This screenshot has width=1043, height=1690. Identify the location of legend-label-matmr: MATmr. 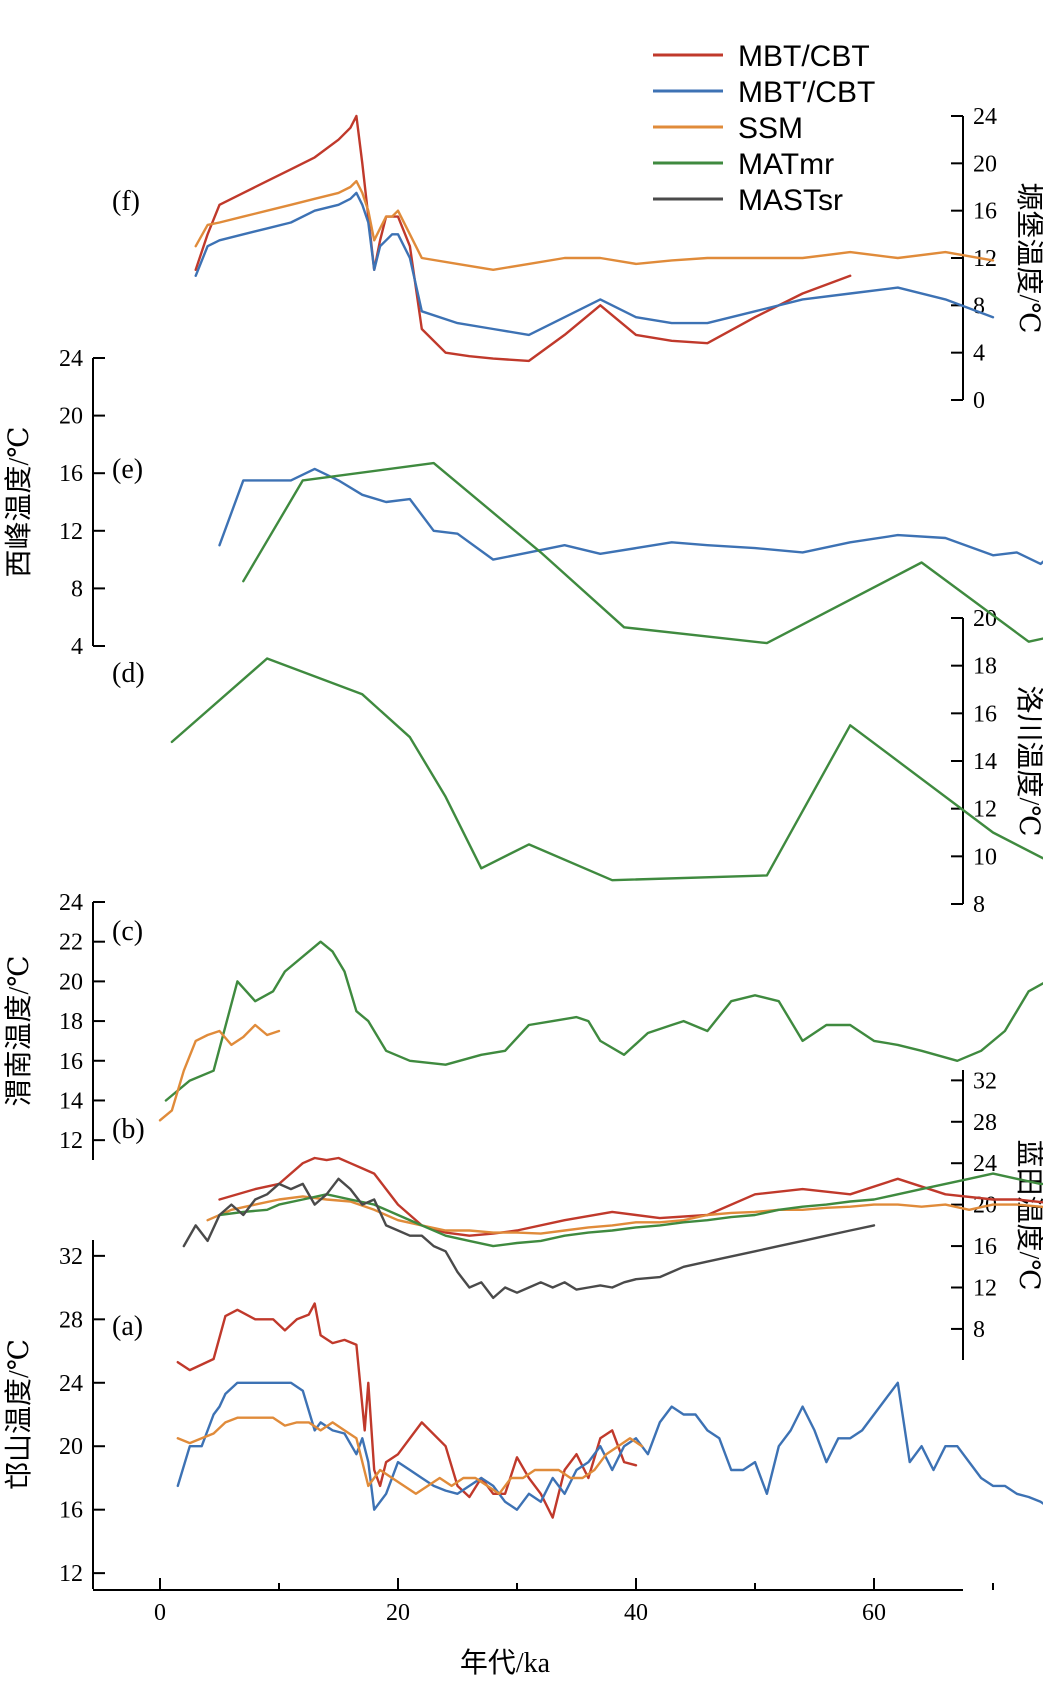
(786, 164).